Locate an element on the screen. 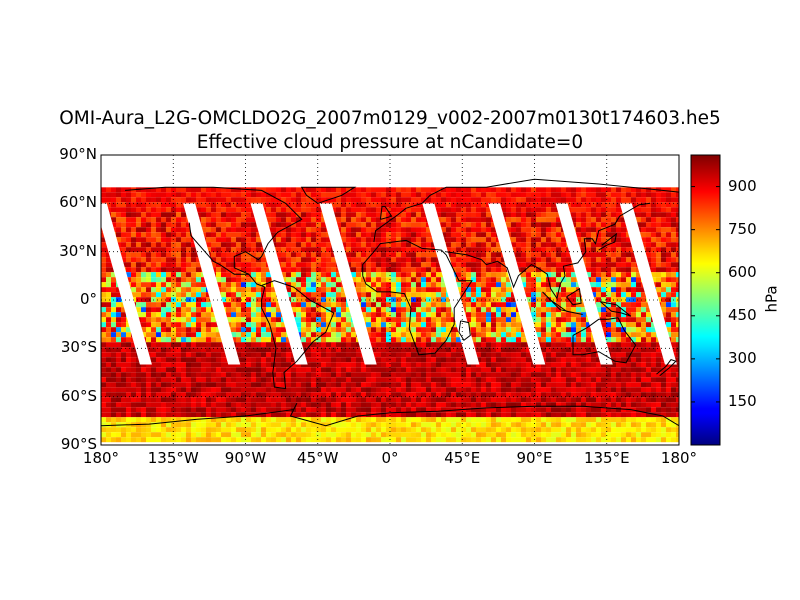 The height and width of the screenshot is (600, 800). colorbar-unit-label: hPa is located at coordinates (771, 299).